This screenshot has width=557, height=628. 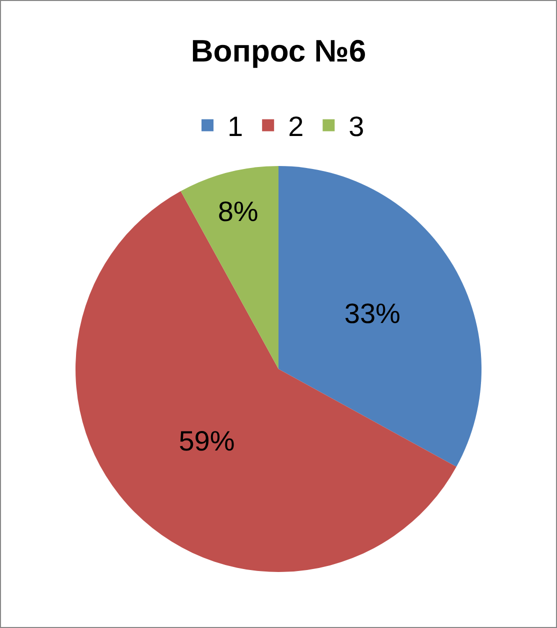 What do you see at coordinates (278, 51) in the screenshot?
I see `chart-title: Вопрос №6` at bounding box center [278, 51].